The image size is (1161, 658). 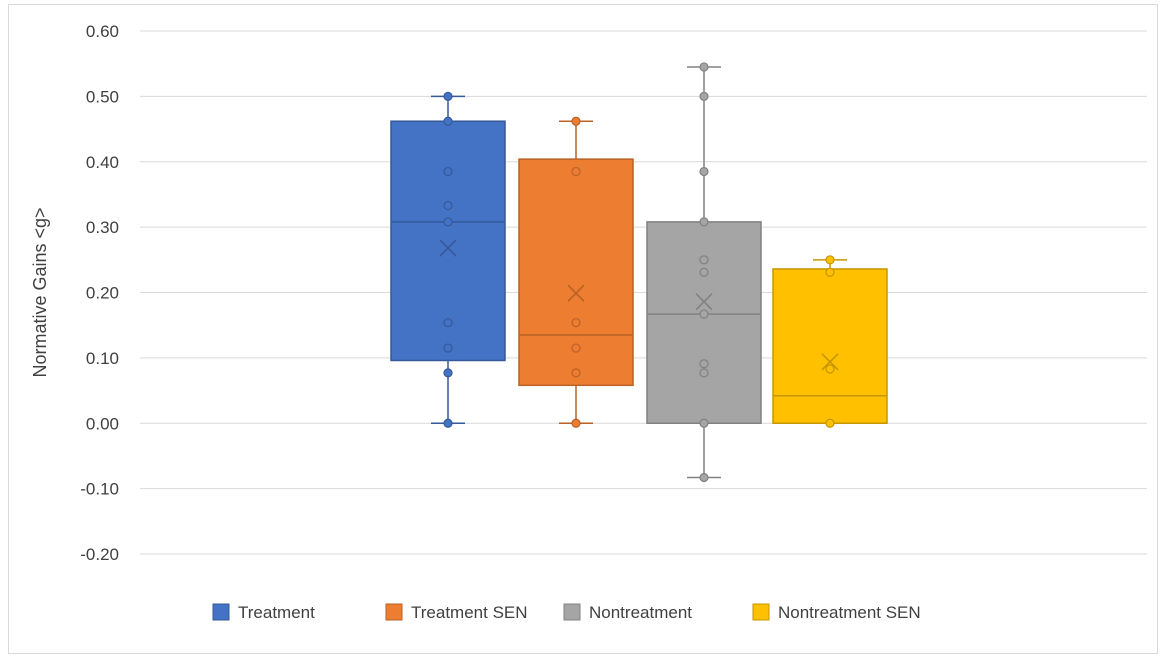 I want to click on box-treatment, so click(x=448, y=259).